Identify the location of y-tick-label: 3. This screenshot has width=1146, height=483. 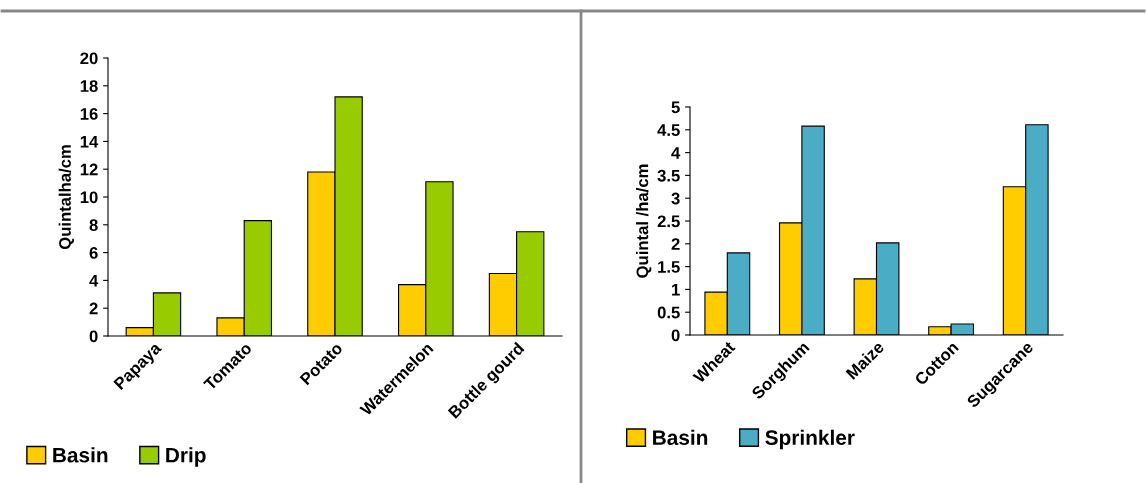
(675, 198).